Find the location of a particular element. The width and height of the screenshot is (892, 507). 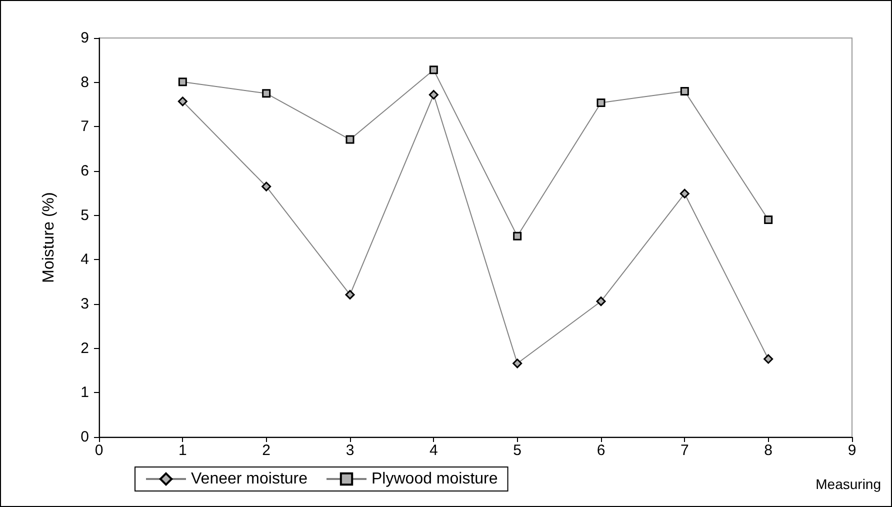

x-tick-label: 6 is located at coordinates (601, 450).